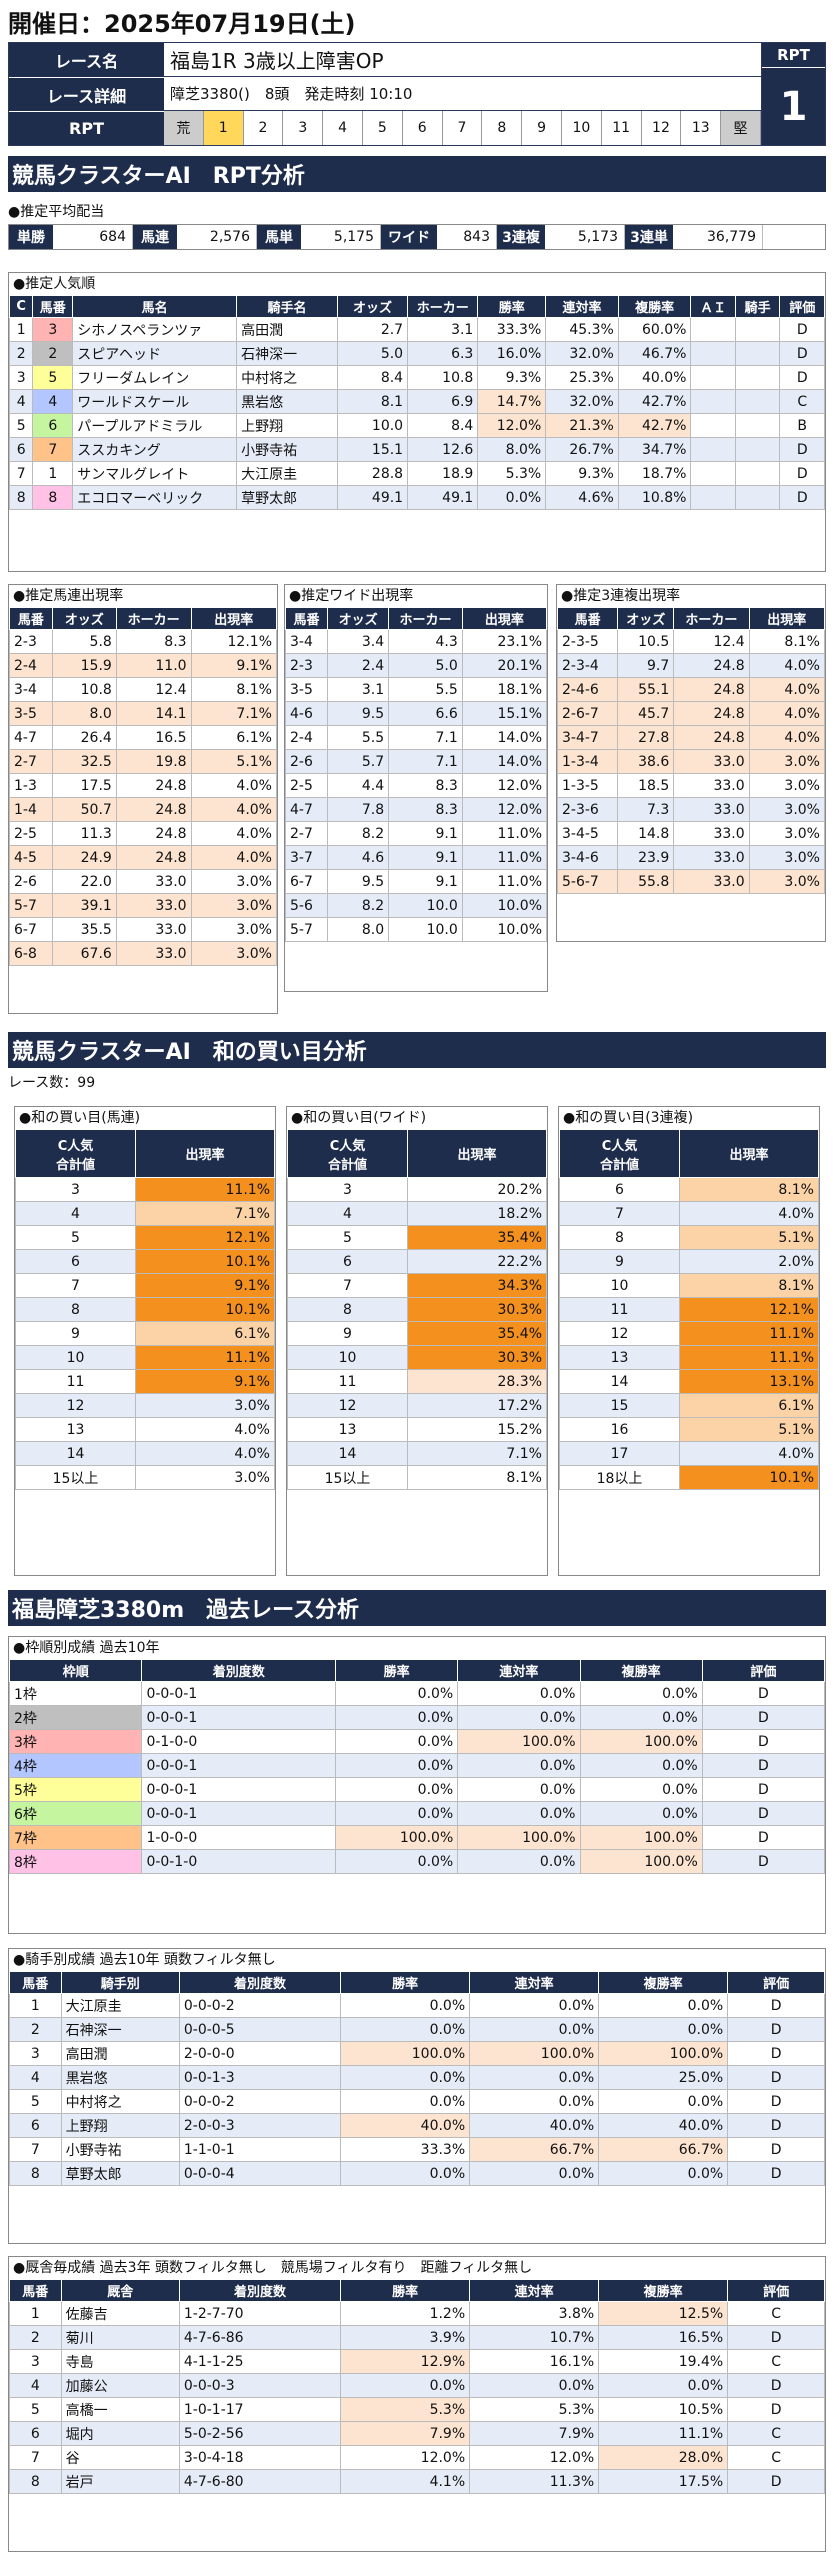 Image resolution: width=835 pixels, height=2560 pixels. What do you see at coordinates (358, 929) in the screenshot?
I see `wide-cell: 8.0` at bounding box center [358, 929].